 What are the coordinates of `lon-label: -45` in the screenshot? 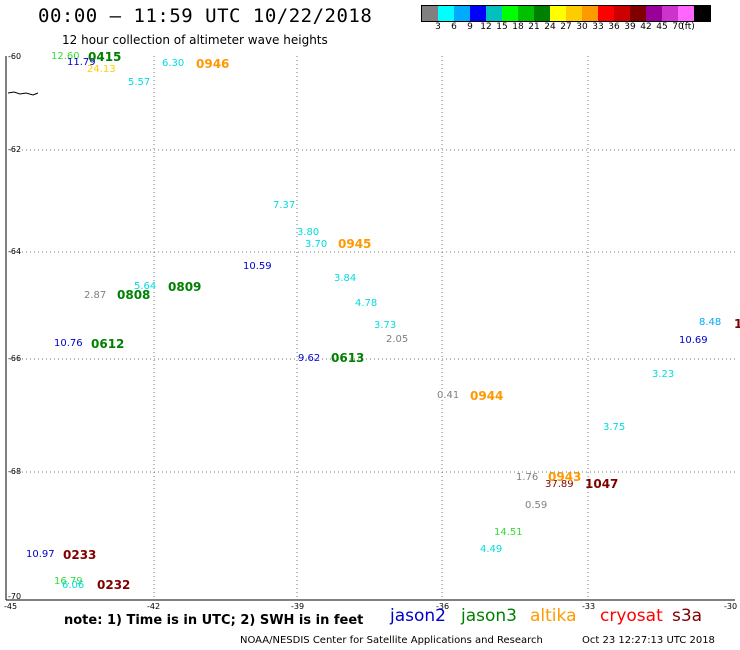 It's located at (11, 606).